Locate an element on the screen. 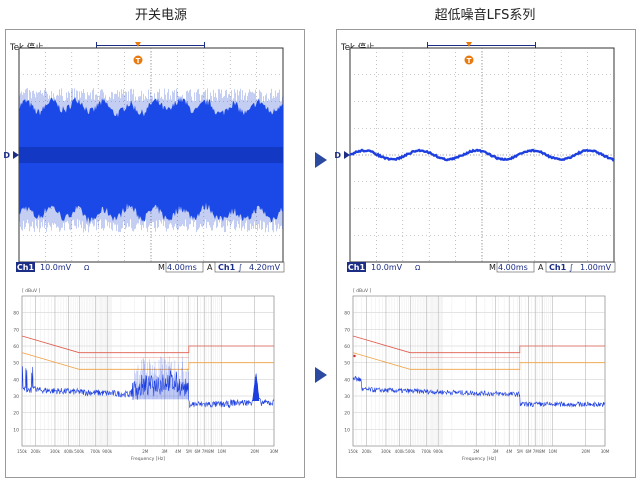  ch1-scale: 10.0mV is located at coordinates (56, 267).